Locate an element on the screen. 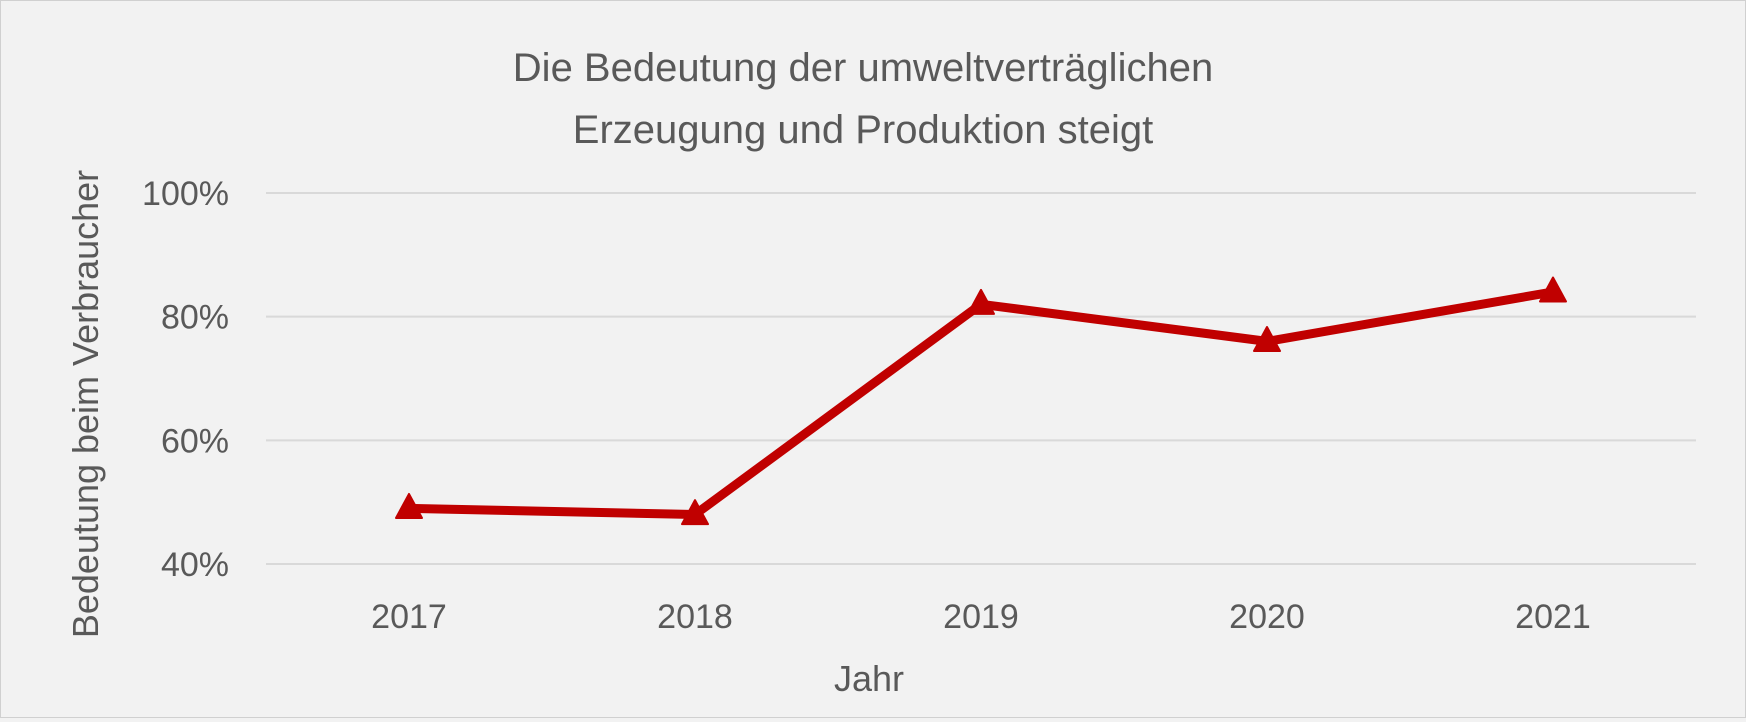 This screenshot has width=1746, height=722. y-axis-tick-labels: 40% 60% 80% 100% is located at coordinates (185, 379).